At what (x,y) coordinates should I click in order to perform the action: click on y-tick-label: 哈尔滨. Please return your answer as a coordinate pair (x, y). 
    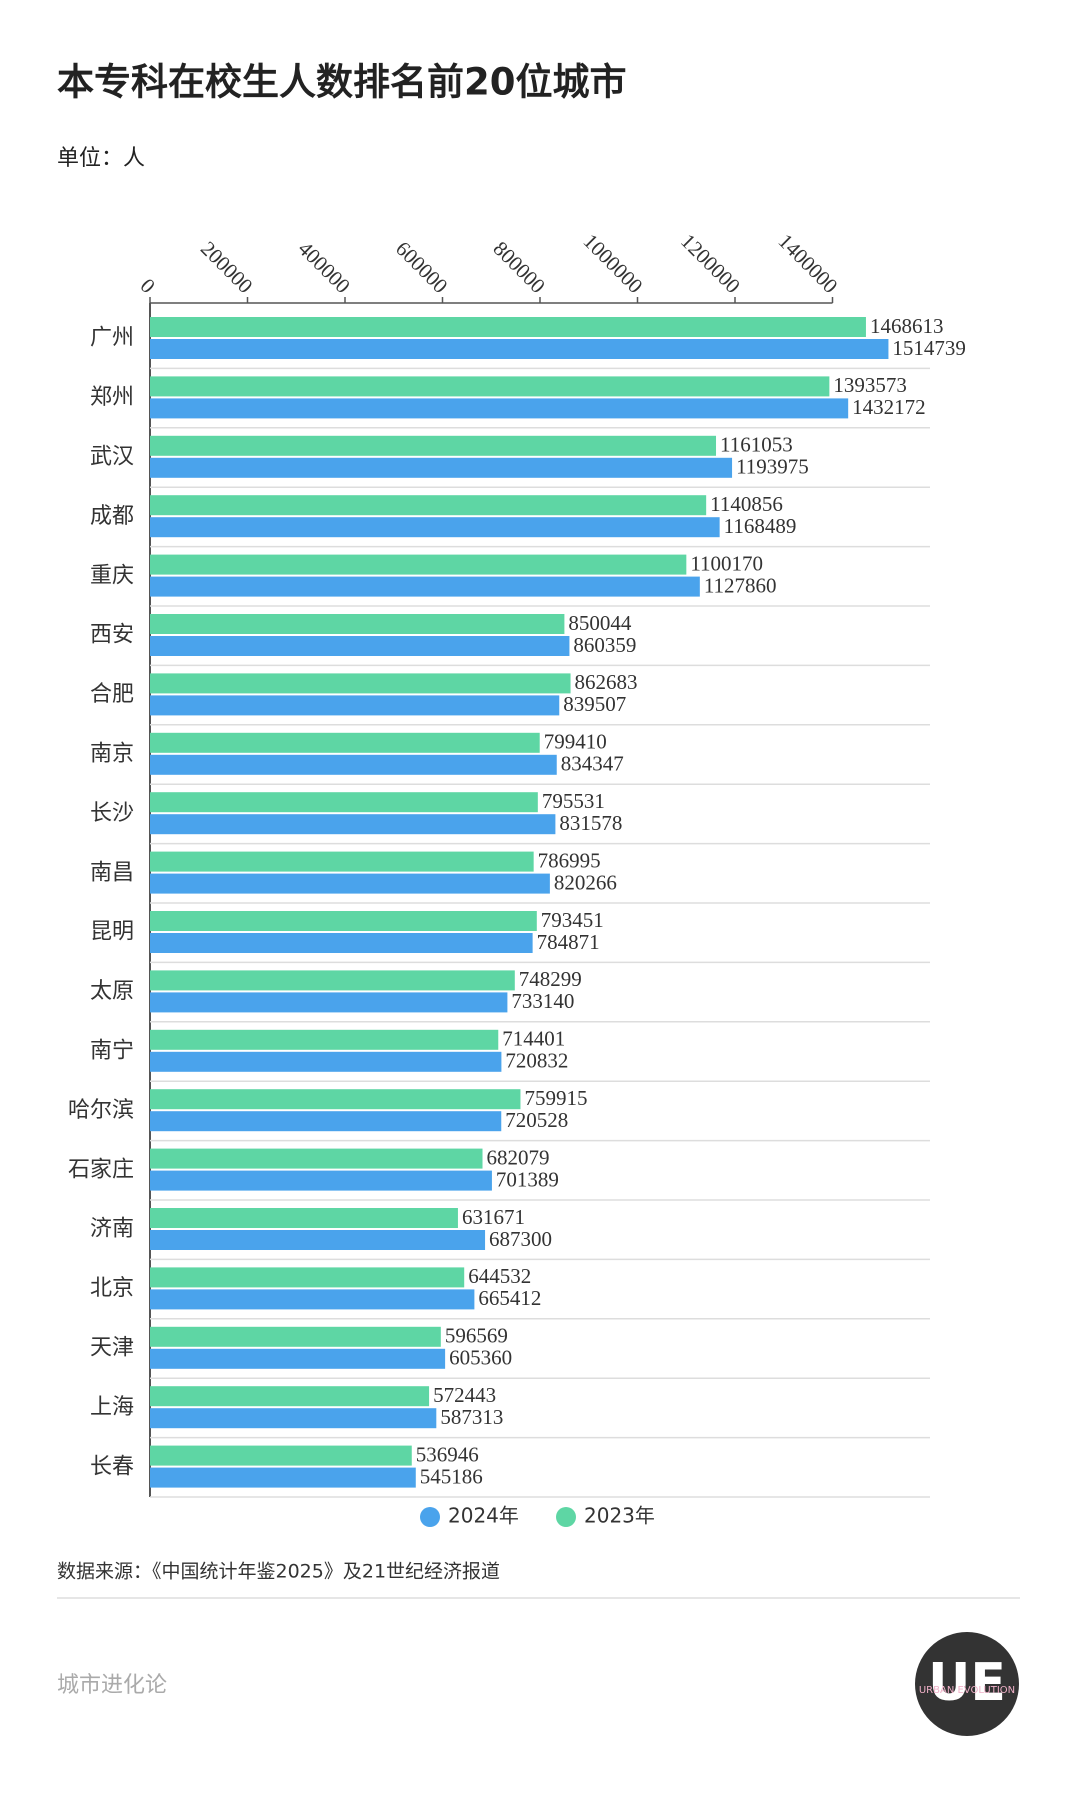
    Looking at the image, I should click on (101, 1110).